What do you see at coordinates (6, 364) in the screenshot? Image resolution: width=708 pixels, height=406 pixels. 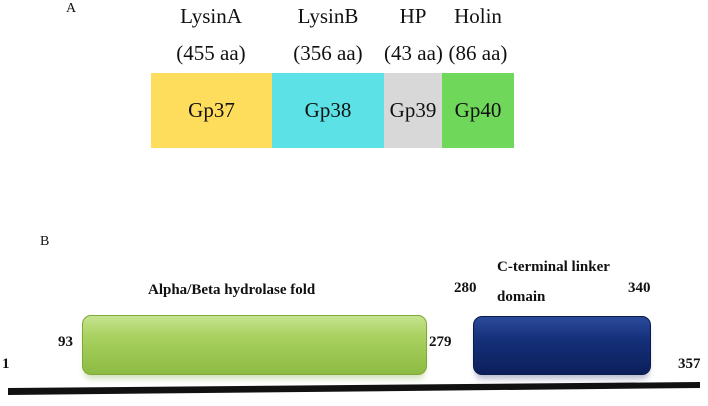 I see `axis-start: 1` at bounding box center [6, 364].